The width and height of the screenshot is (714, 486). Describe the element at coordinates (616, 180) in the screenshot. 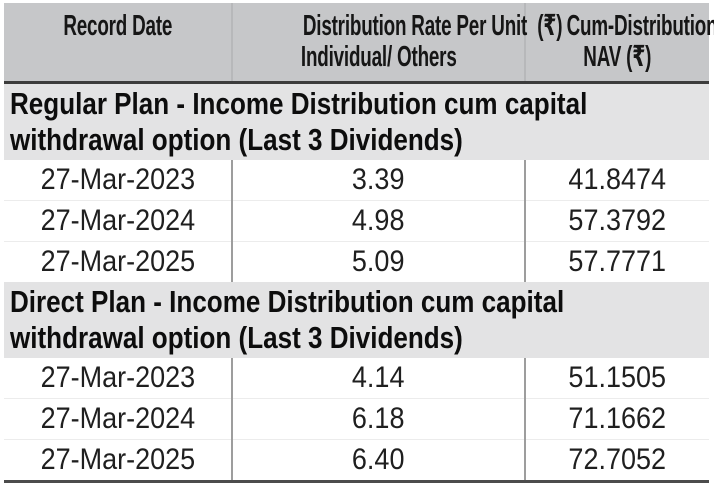

I see `nav-cell: 41.8474` at that location.